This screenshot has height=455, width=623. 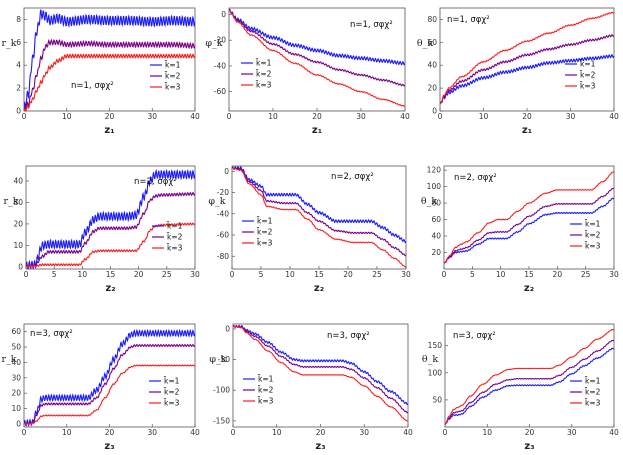 What do you see at coordinates (224, 359) in the screenshot?
I see `y-tick-label: -50` at bounding box center [224, 359].